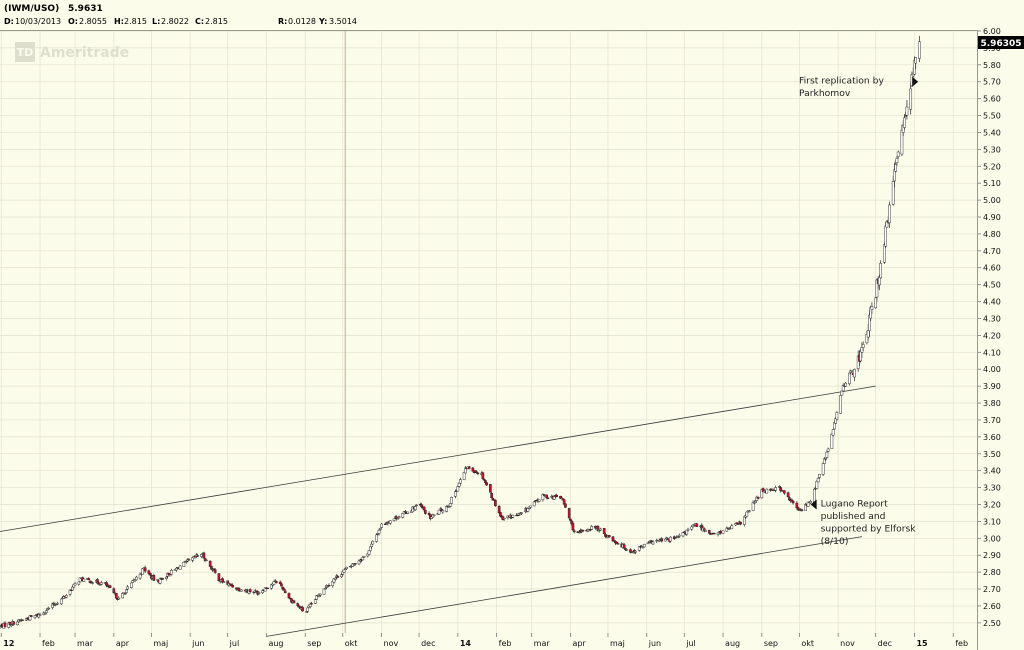  I want to click on y-tick-label: 5.60, so click(992, 99).